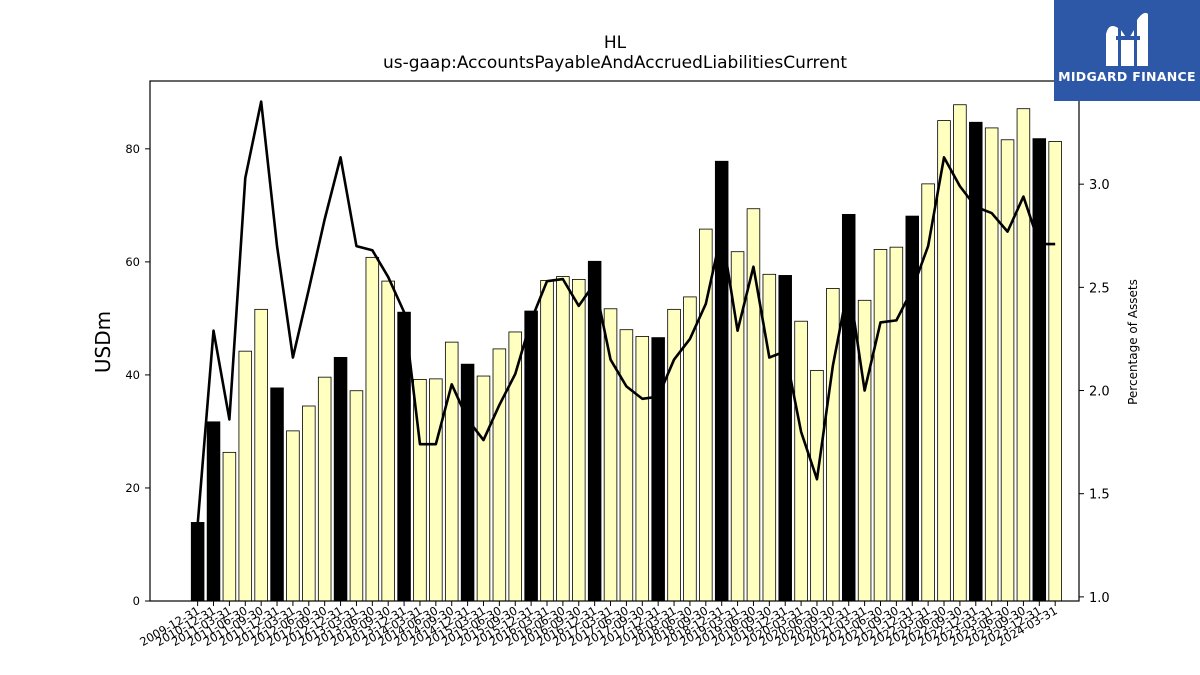 Image resolution: width=1200 pixels, height=675 pixels. I want to click on y2-tick-label: 1.0, so click(1099, 598).